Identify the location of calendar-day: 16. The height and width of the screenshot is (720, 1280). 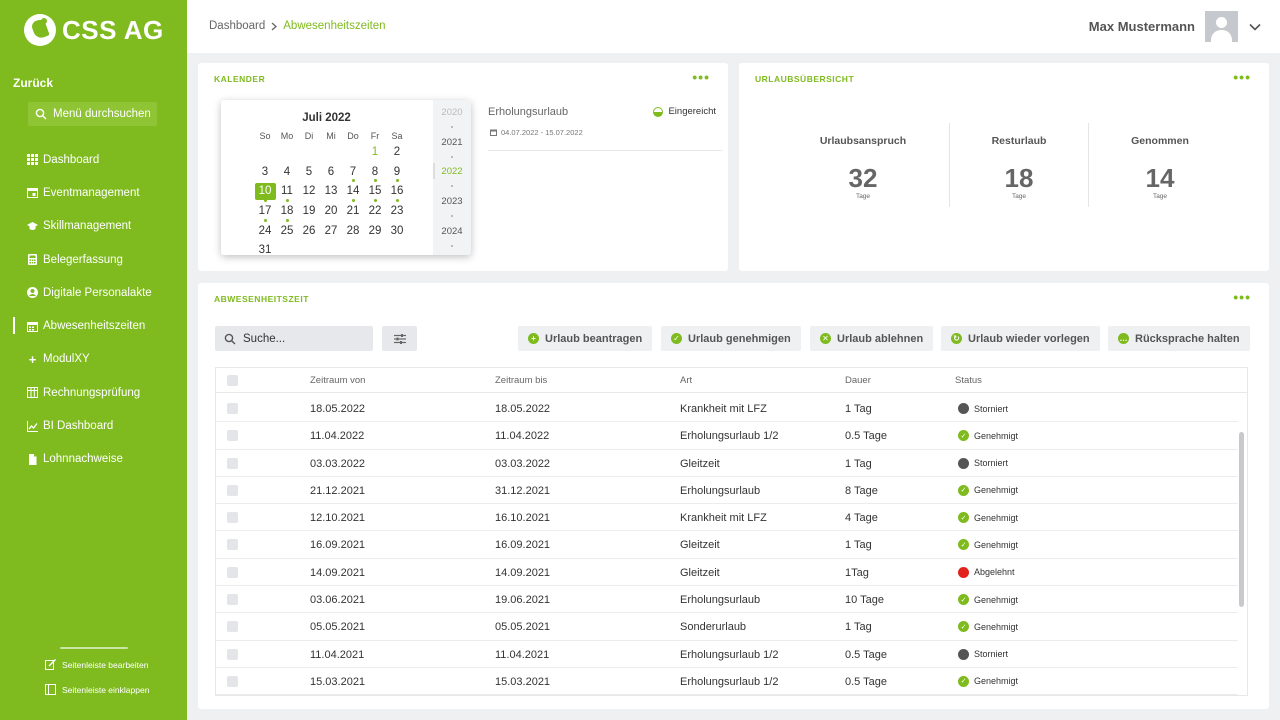
(397, 193).